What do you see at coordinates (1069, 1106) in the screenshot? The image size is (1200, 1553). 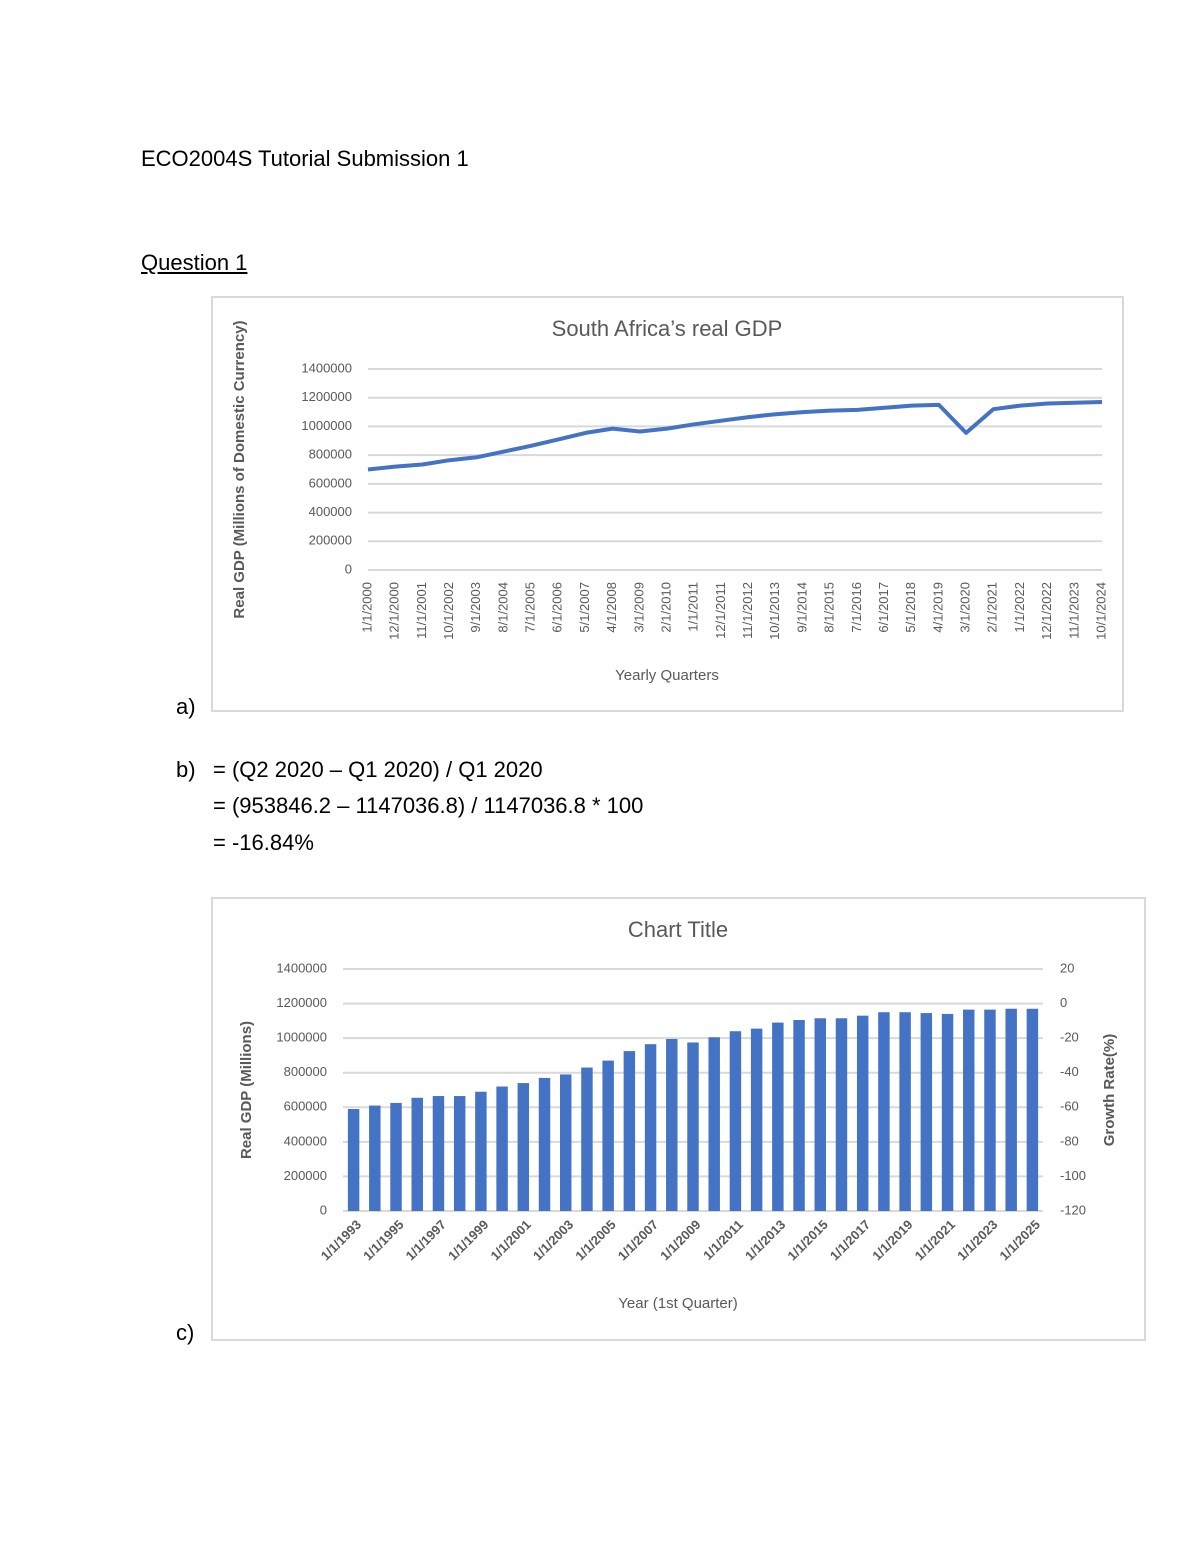 I see `y2-tick-label: -60` at bounding box center [1069, 1106].